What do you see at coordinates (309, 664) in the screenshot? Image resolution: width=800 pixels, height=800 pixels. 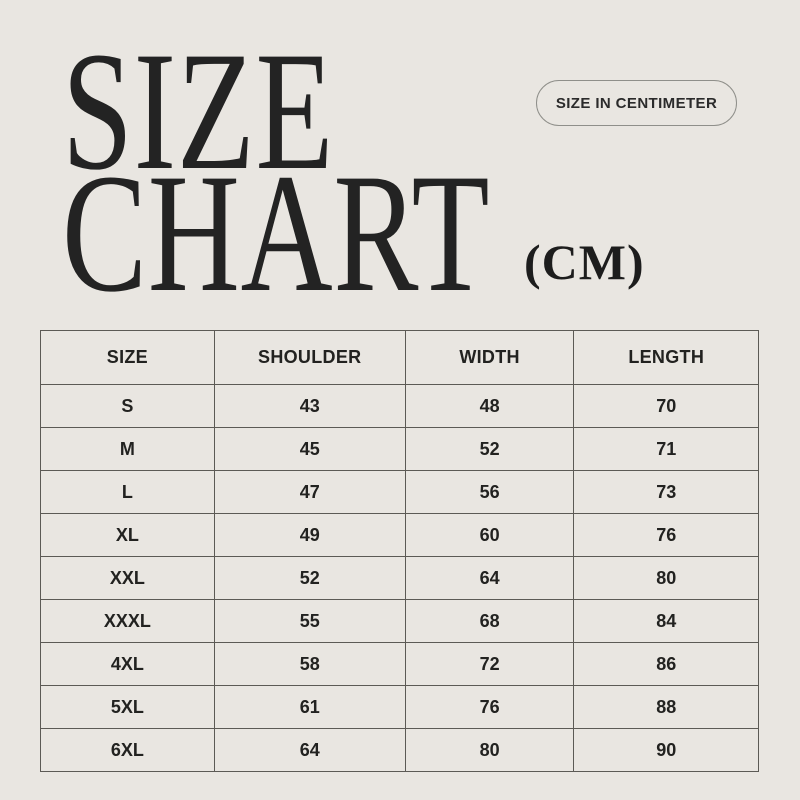 I see `cell-shoulder: 58` at bounding box center [309, 664].